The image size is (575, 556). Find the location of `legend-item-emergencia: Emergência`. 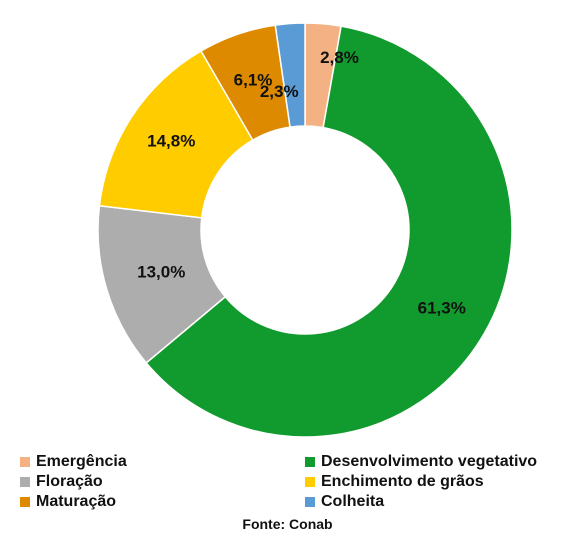

legend-item-emergencia: Emergência is located at coordinates (73, 462).